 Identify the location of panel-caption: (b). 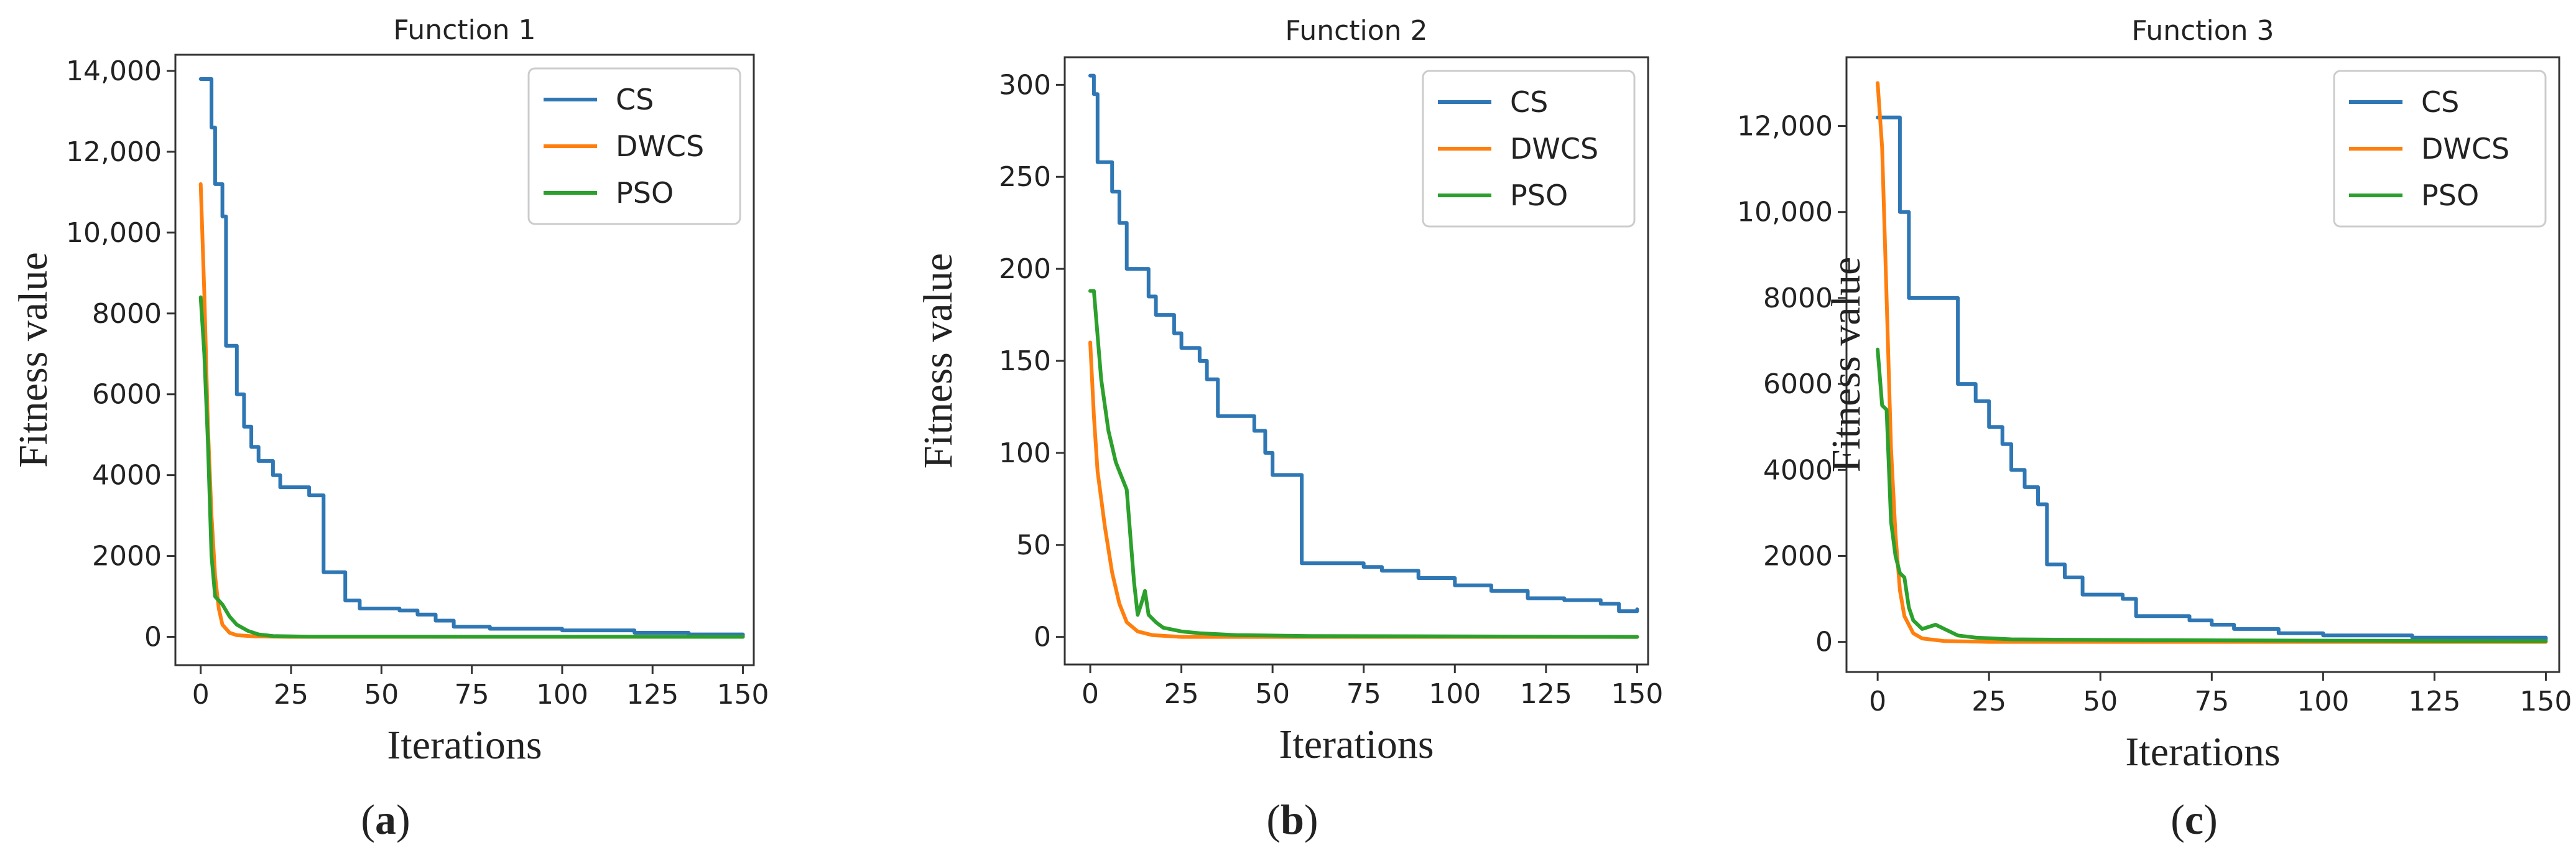
(1292, 820).